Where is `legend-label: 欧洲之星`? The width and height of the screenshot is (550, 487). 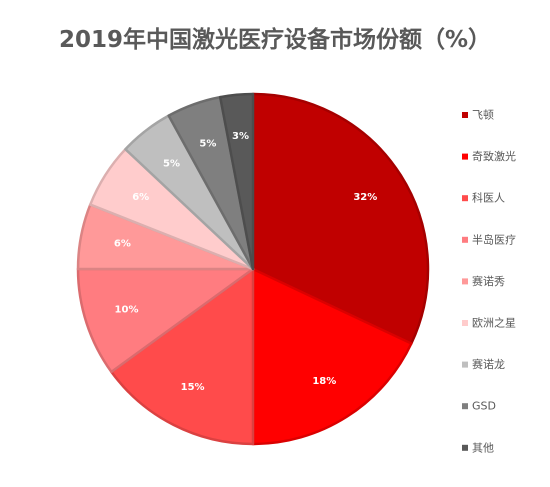
legend-label: 欧洲之星 is located at coordinates (494, 323).